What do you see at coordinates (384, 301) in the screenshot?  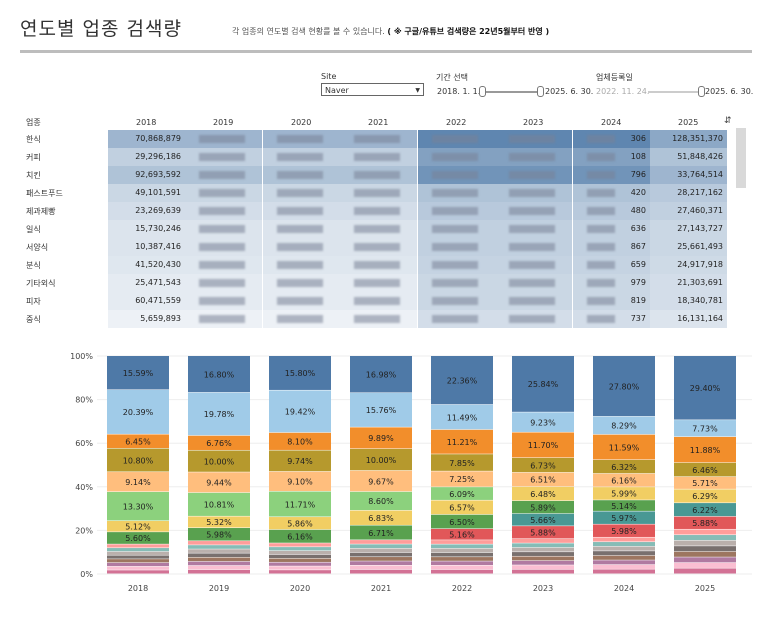 I see `table-row: 피자 60,471,559 819 18,340,781` at bounding box center [384, 301].